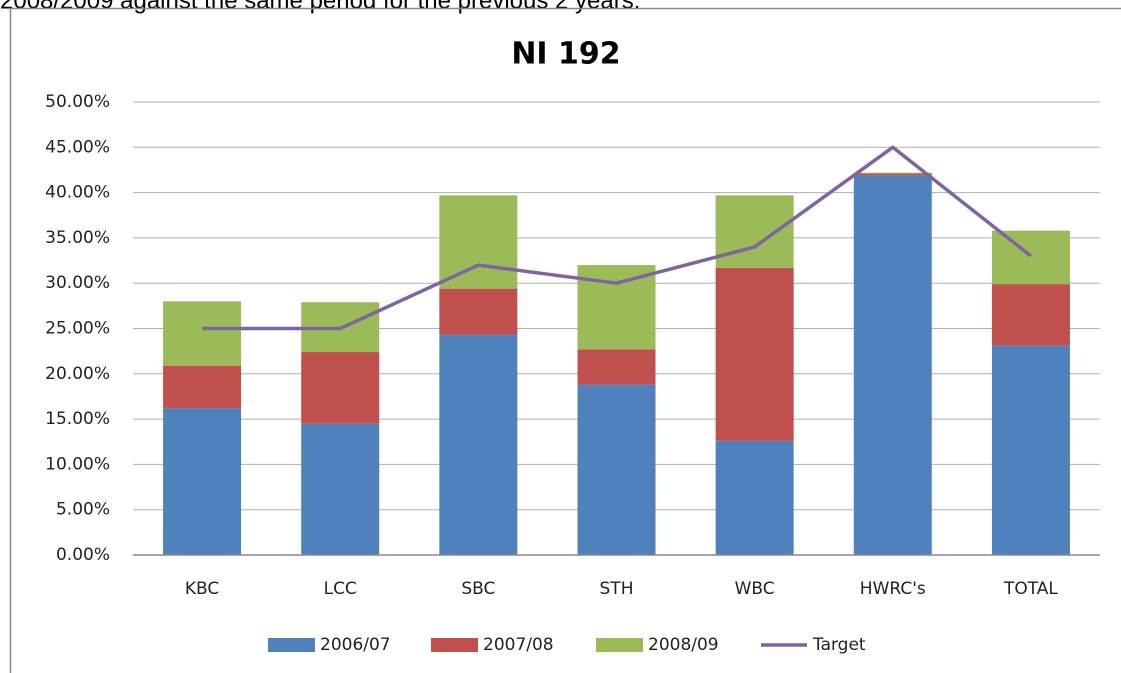 This screenshot has width=1121, height=673. I want to click on y-tick-label: 40.00%, so click(77, 193).